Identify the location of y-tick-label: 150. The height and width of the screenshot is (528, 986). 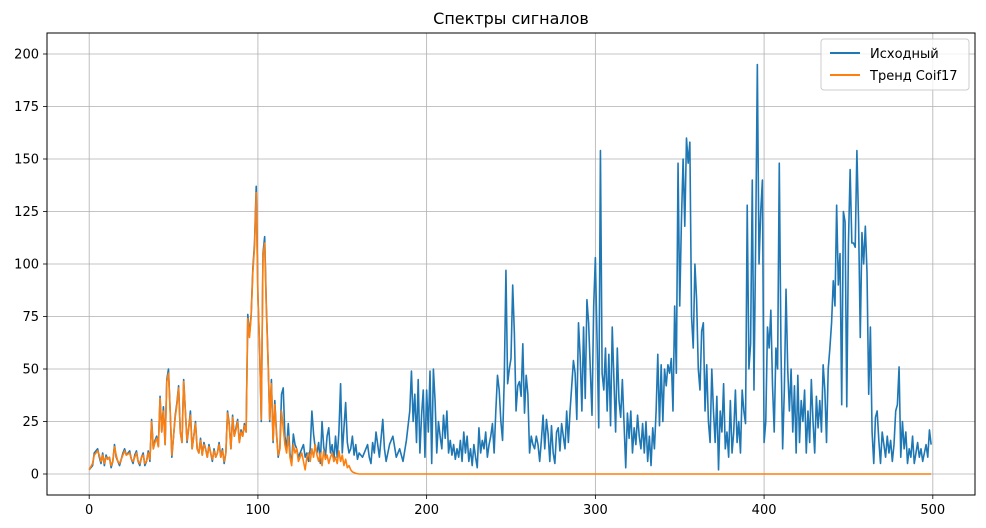
(26, 160).